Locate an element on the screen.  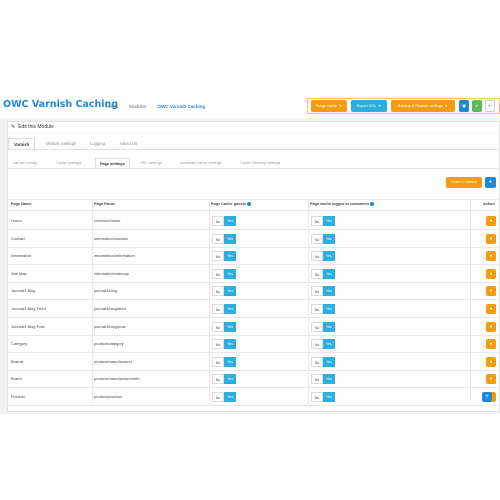
back-button: ↩ is located at coordinates (490, 106).